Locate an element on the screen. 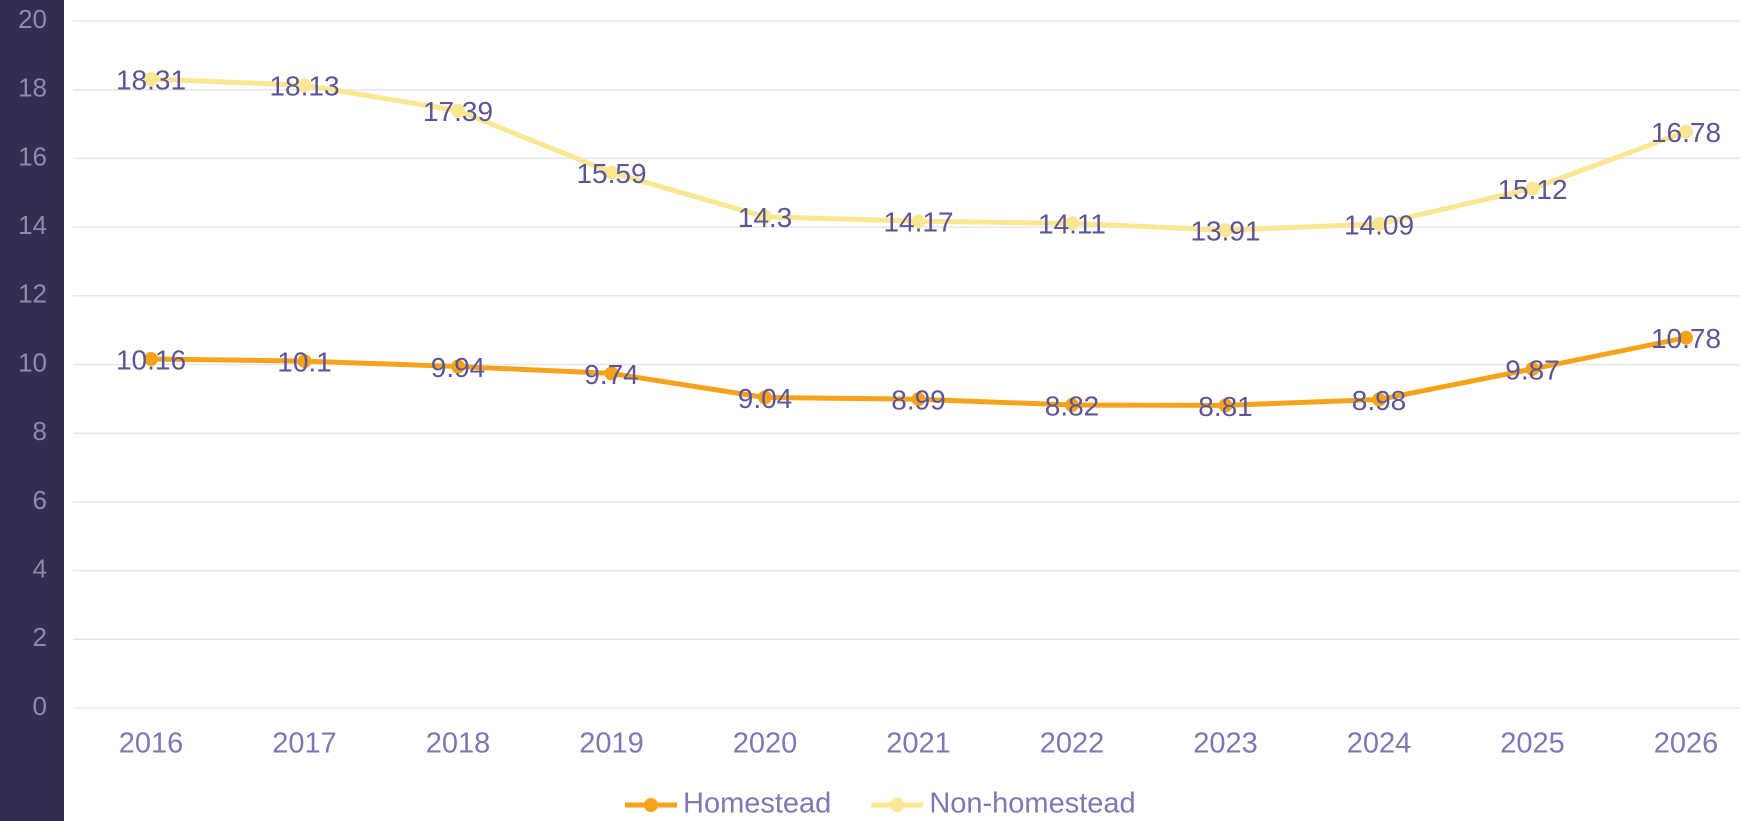 The height and width of the screenshot is (821, 1740). data-label: 14.3 is located at coordinates (765, 217).